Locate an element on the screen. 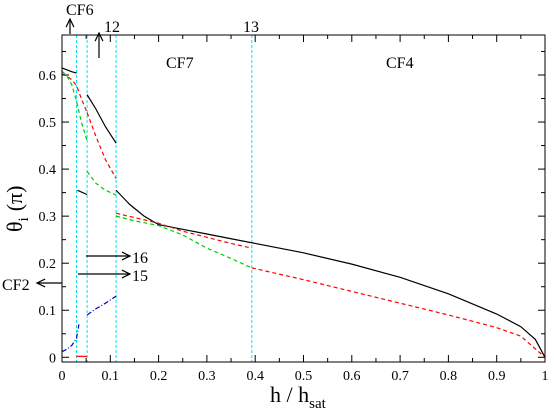 The image size is (554, 415). annotation-cf4: CF4 is located at coordinates (400, 63).